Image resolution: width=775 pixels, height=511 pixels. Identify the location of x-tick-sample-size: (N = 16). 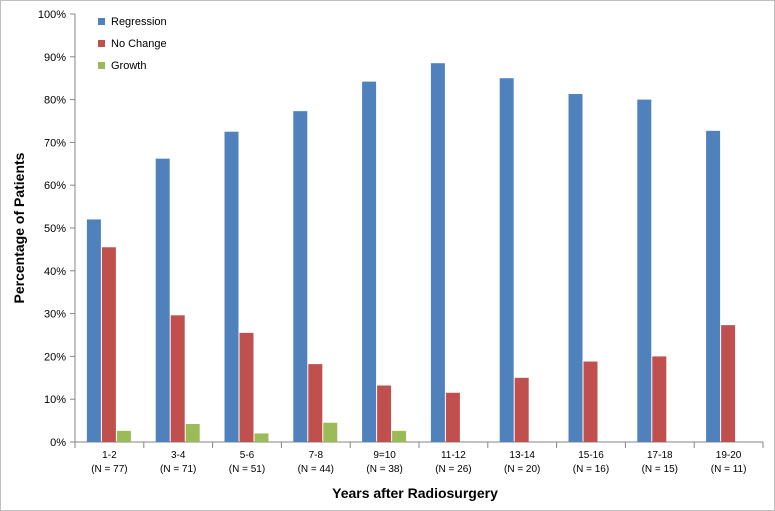
(591, 469).